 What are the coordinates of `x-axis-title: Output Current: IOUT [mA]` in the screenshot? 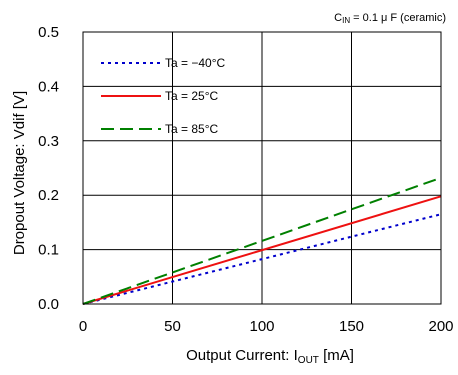 It's located at (270, 356).